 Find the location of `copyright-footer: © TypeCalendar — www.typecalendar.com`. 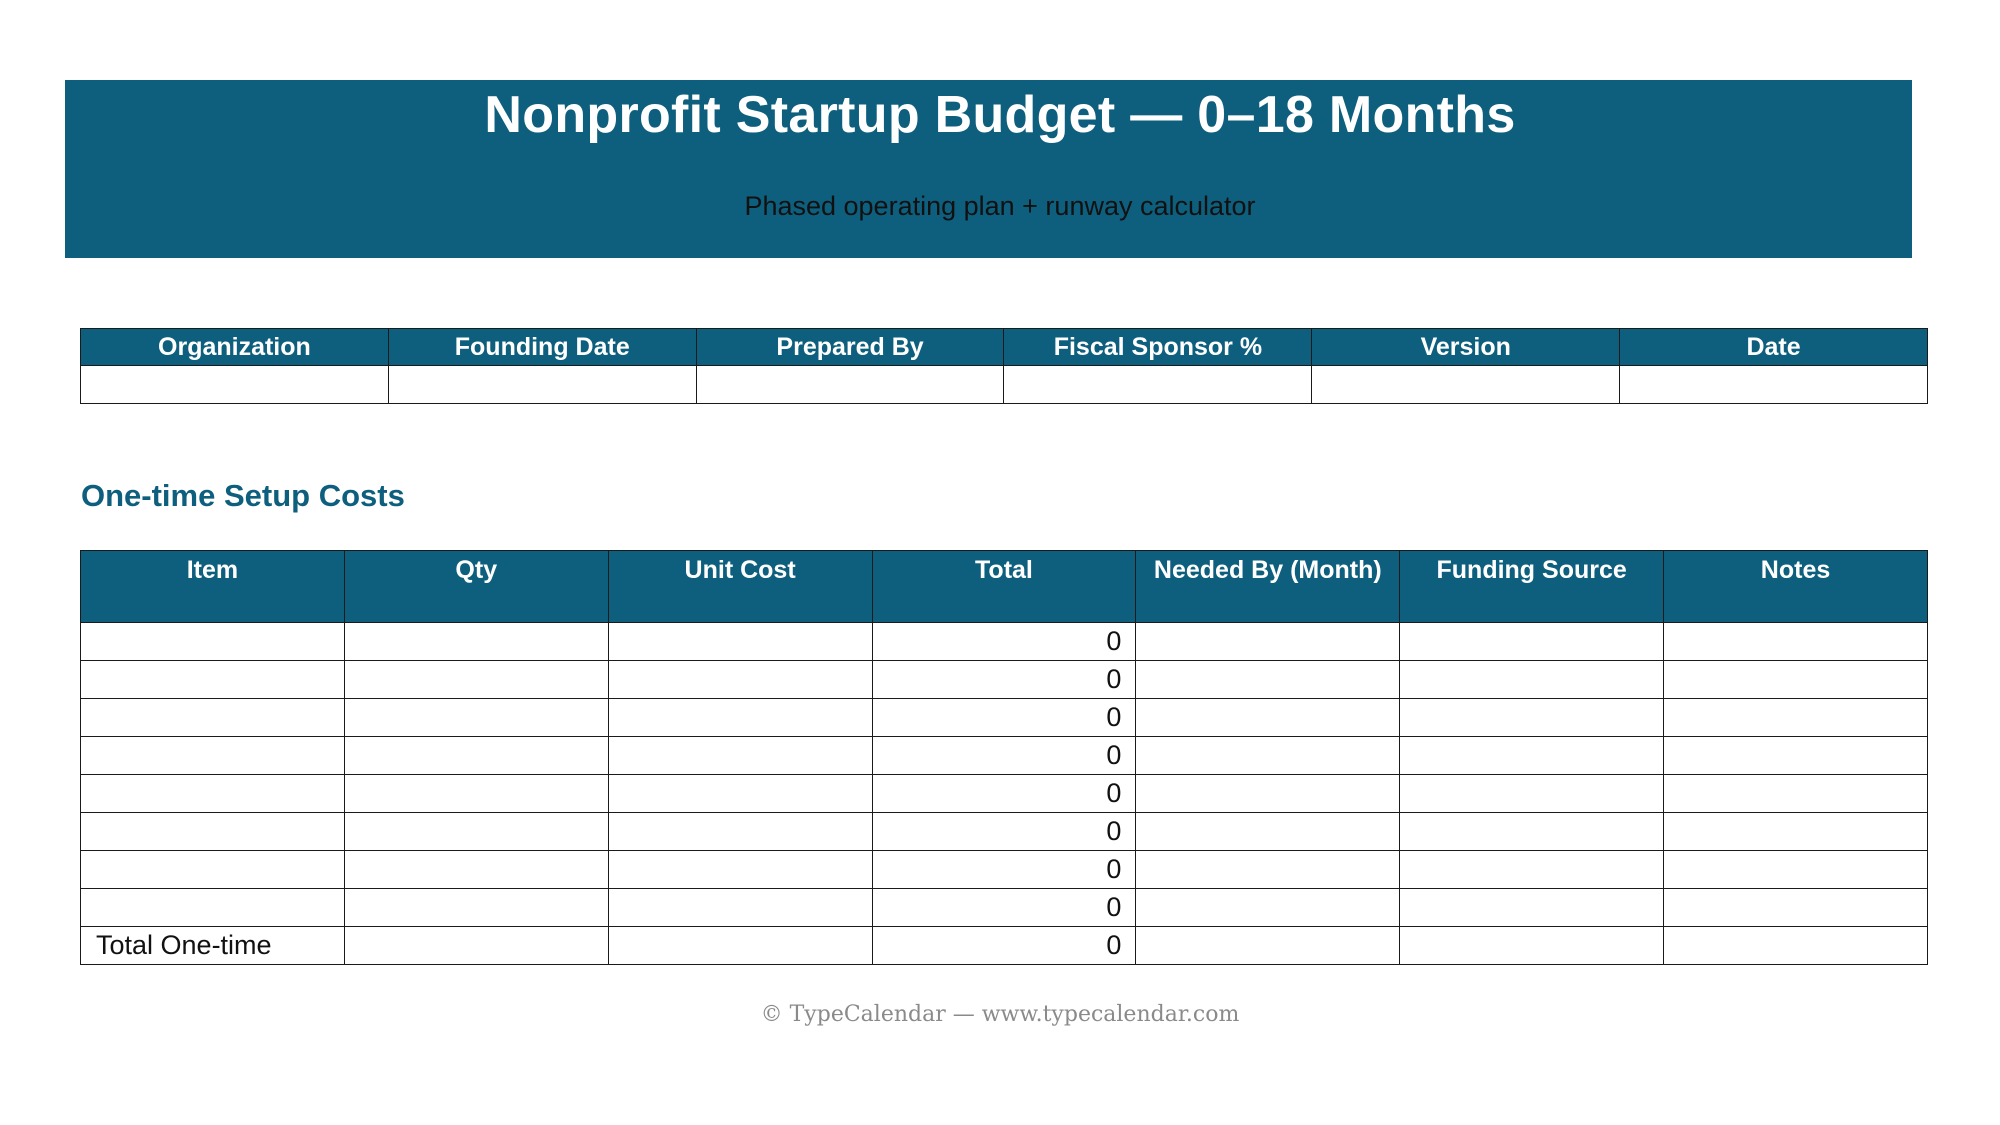

copyright-footer: © TypeCalendar — www.typecalendar.com is located at coordinates (1000, 1014).